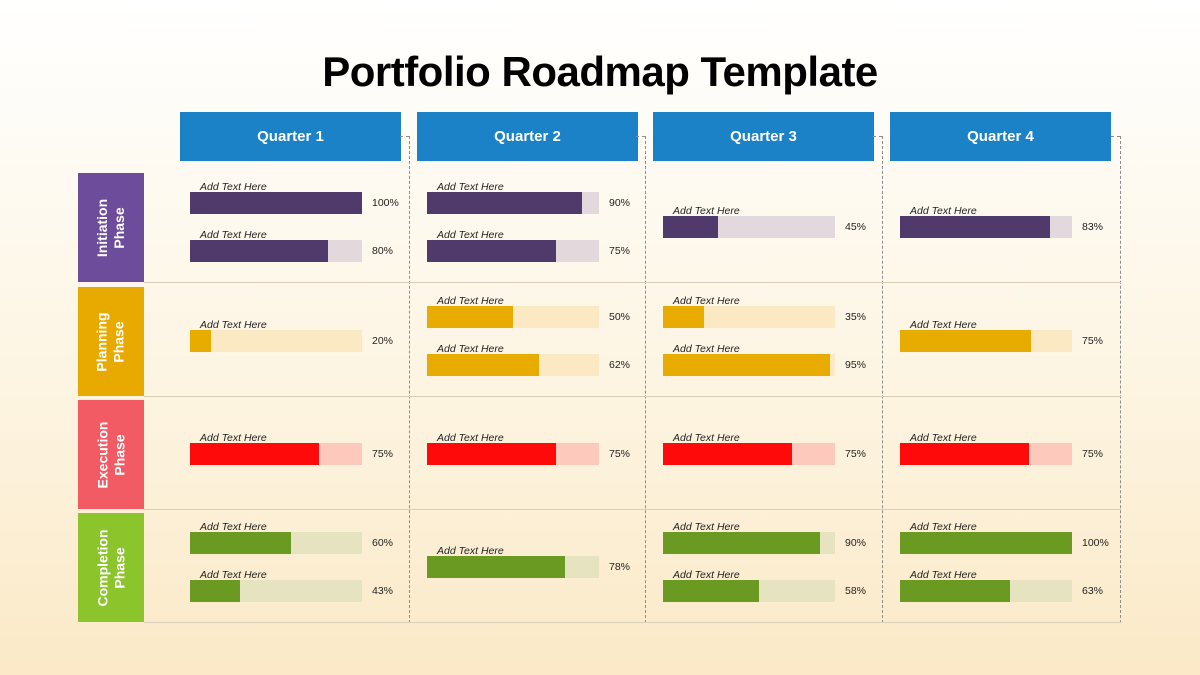 The height and width of the screenshot is (675, 1200). What do you see at coordinates (110, 341) in the screenshot?
I see `phase-label-text: Planning Phase` at bounding box center [110, 341].